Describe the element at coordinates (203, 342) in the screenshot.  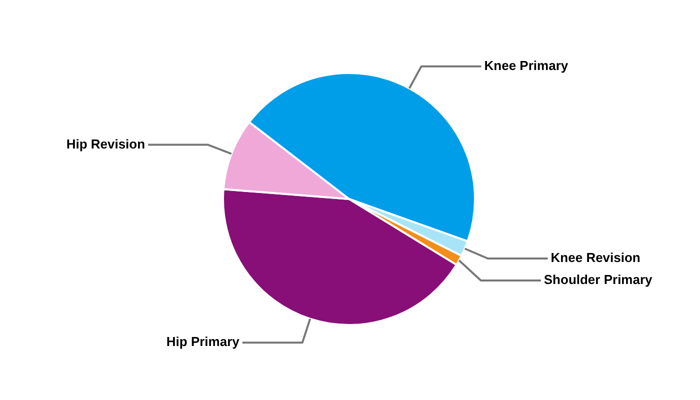
I see `slice-label: Hip Primary` at that location.